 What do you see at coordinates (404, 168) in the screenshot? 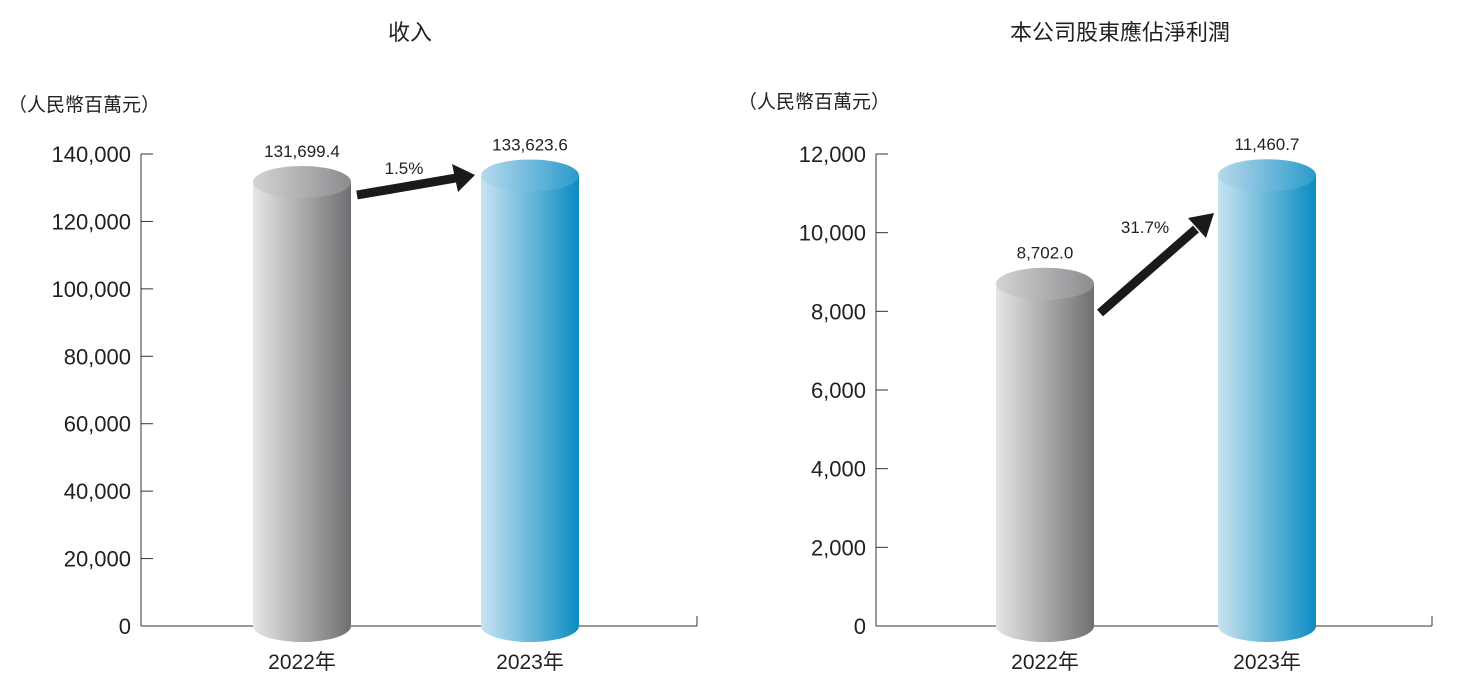
I see `change-label: 1.5%` at bounding box center [404, 168].